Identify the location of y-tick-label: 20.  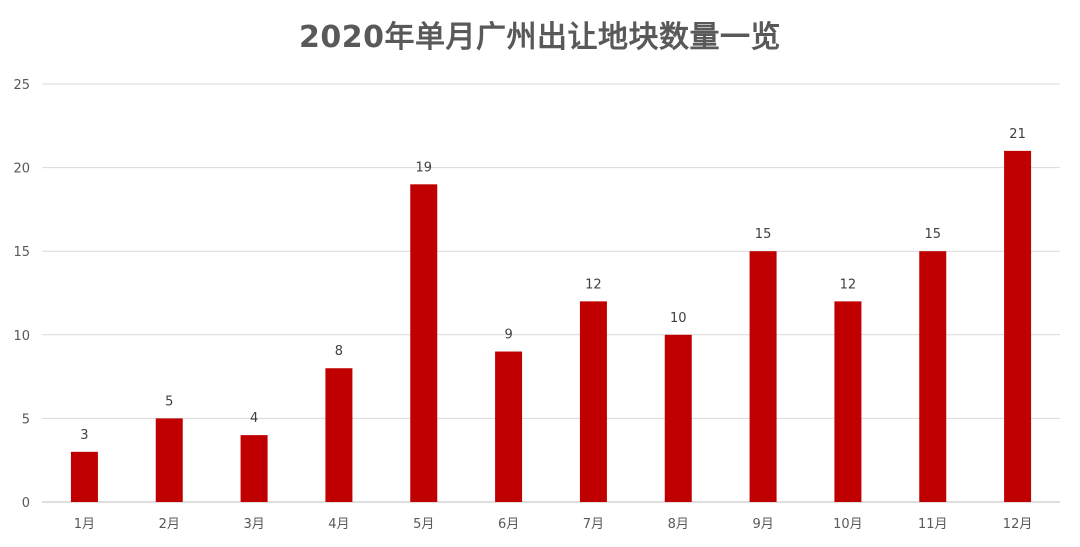
(21, 169).